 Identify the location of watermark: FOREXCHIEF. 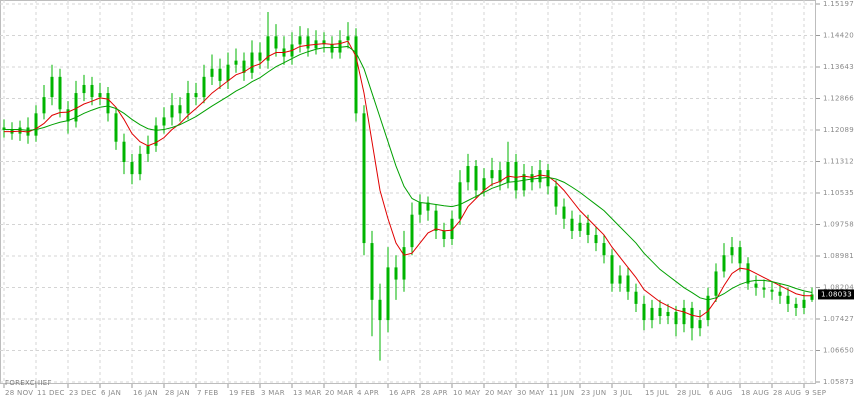
(28, 383).